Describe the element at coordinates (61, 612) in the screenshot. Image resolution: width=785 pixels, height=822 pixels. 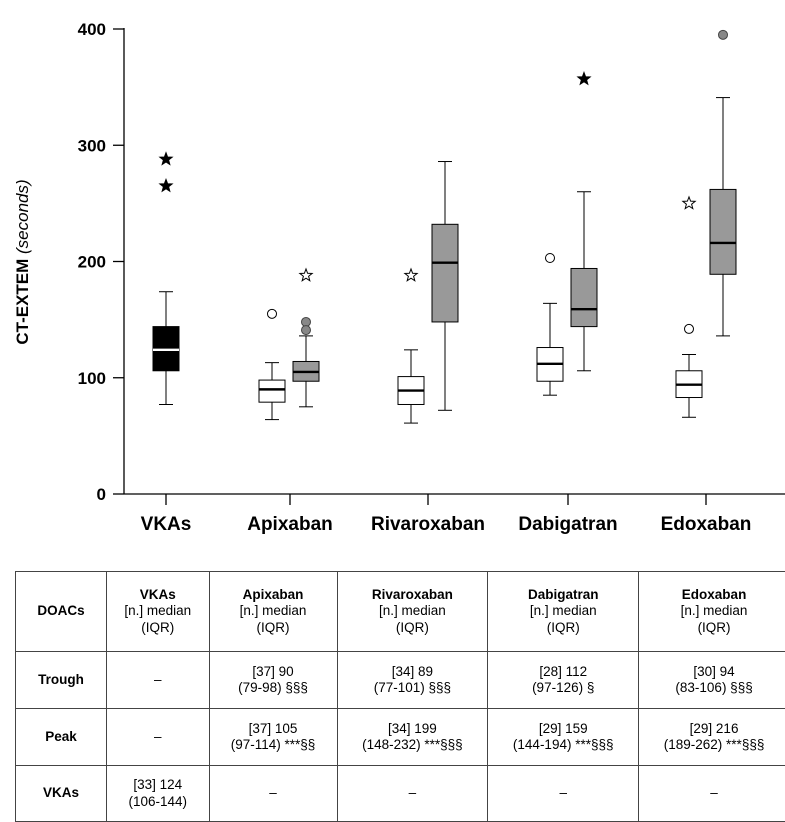
I see `header-label: DOACs` at that location.